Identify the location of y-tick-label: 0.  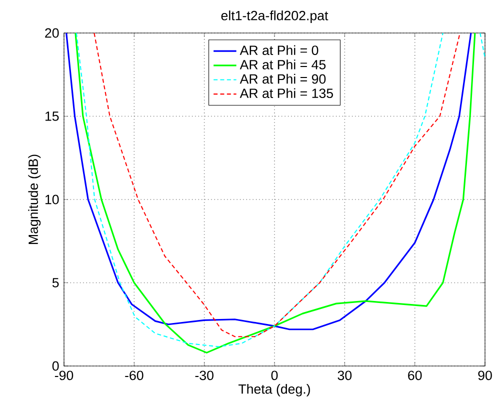
(55, 366).